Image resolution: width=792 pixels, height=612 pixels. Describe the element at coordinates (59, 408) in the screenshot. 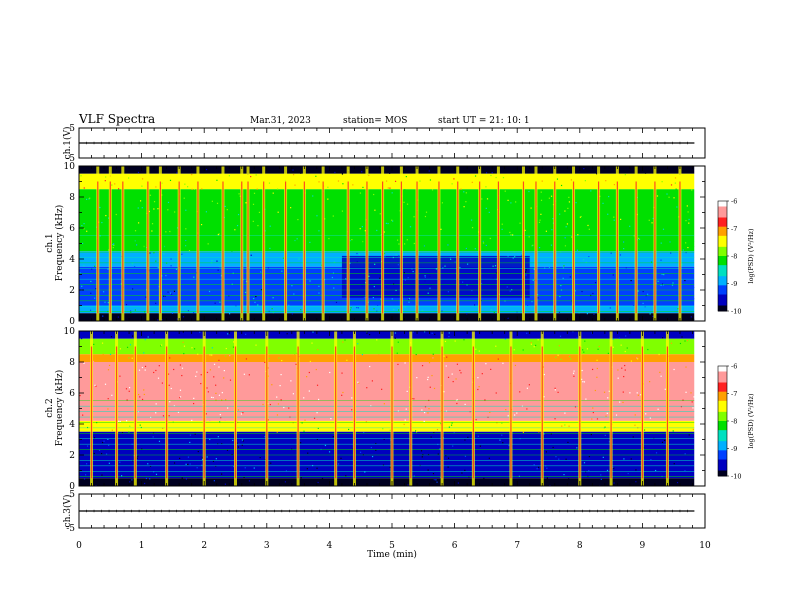

I see `ch2-spectrogram-ylabel-line2: Frequency (kHz)` at that location.